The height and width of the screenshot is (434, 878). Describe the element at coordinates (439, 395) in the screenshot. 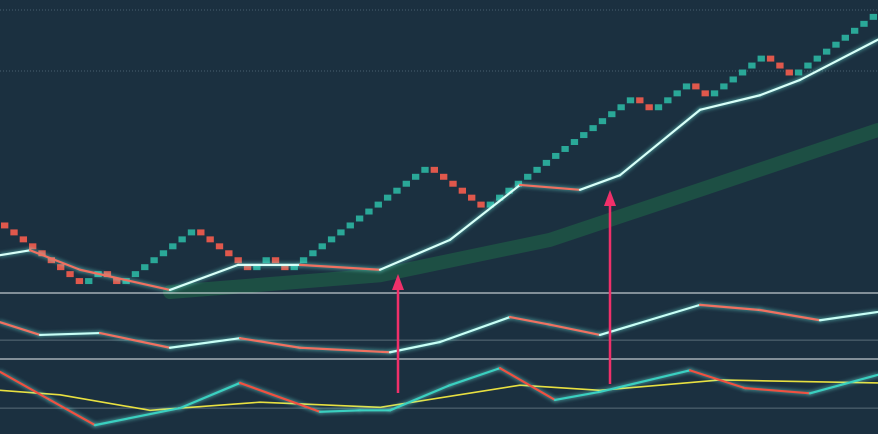

I see `line-series` at that location.